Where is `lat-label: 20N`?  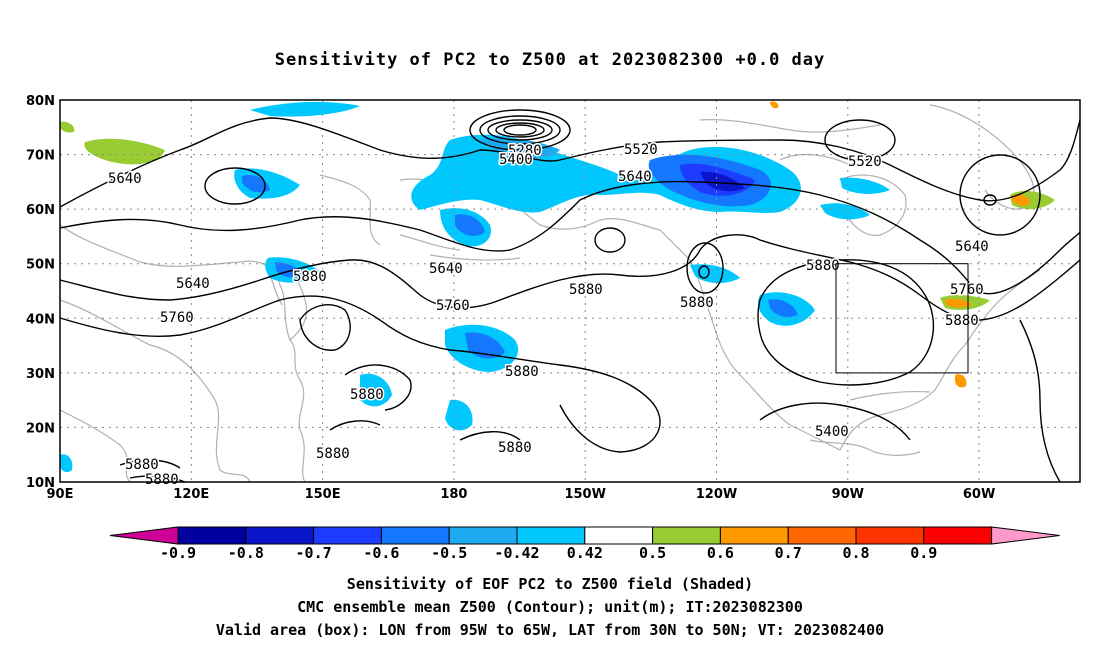
lat-label: 20N is located at coordinates (40, 428).